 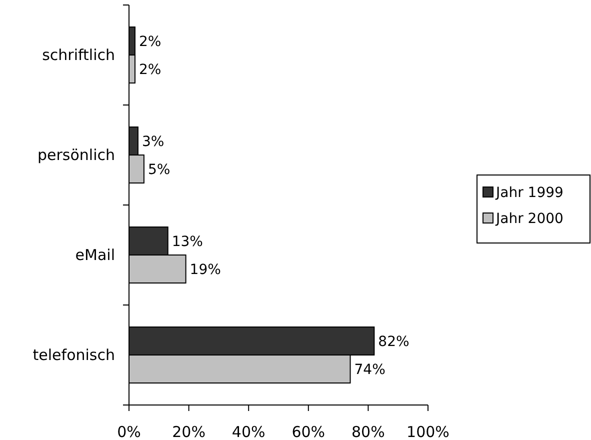 I want to click on y-tick-label: telefonisch, so click(x=73, y=355).